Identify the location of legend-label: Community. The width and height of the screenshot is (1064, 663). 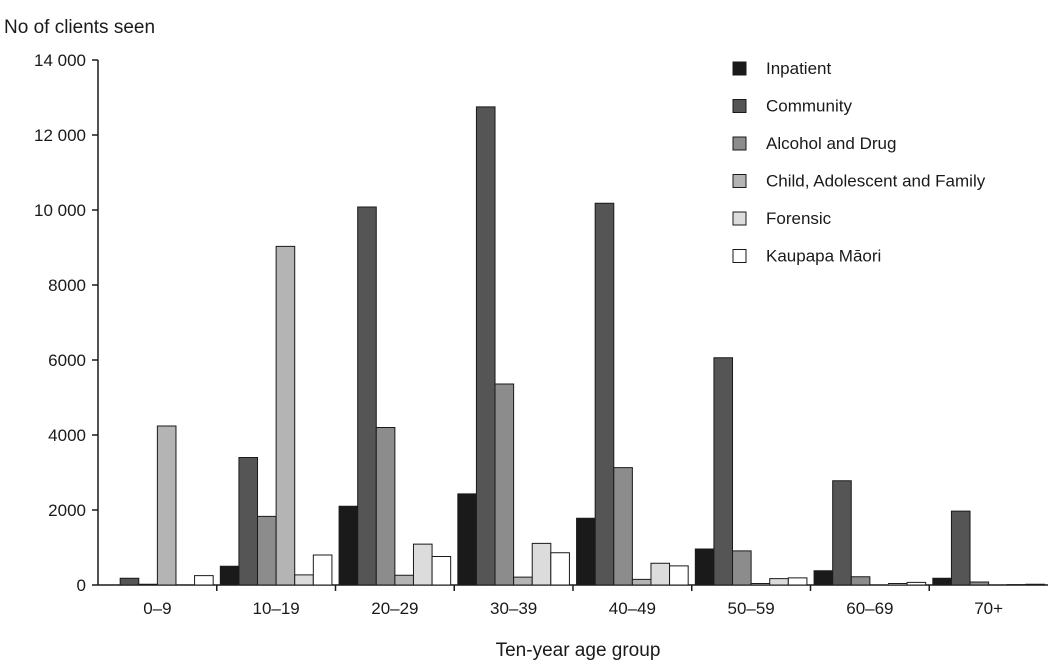
(809, 106).